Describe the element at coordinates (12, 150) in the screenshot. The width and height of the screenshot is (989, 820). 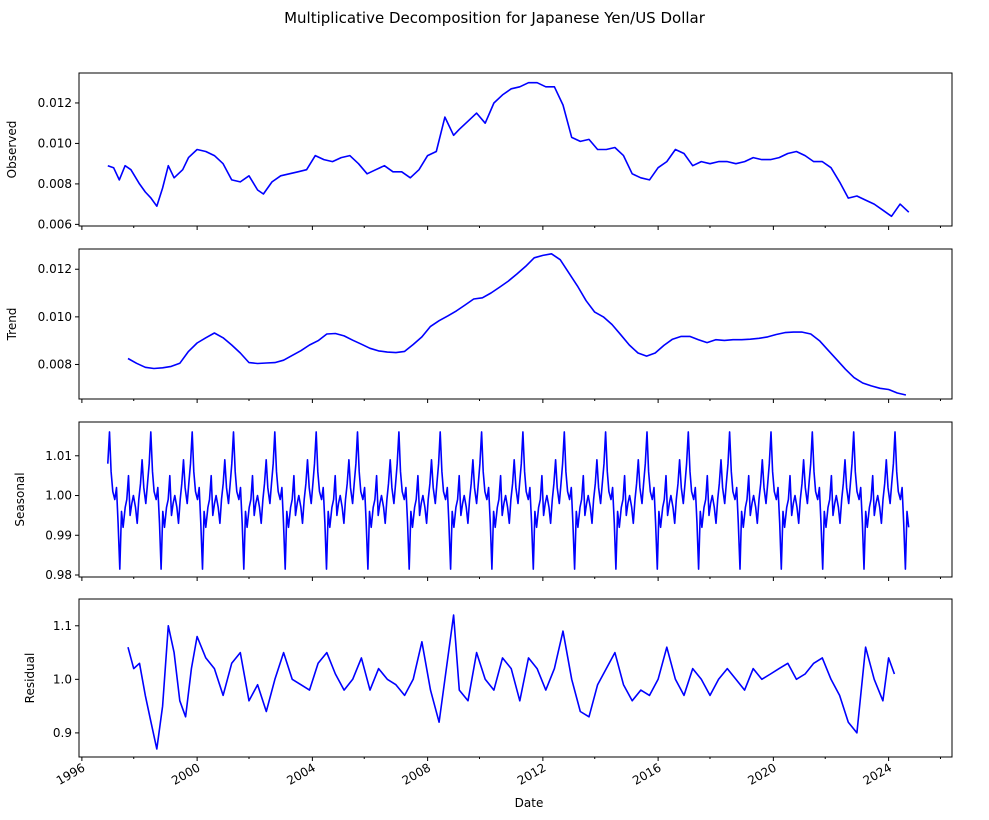
I see `y-axis-label: Observed` at that location.